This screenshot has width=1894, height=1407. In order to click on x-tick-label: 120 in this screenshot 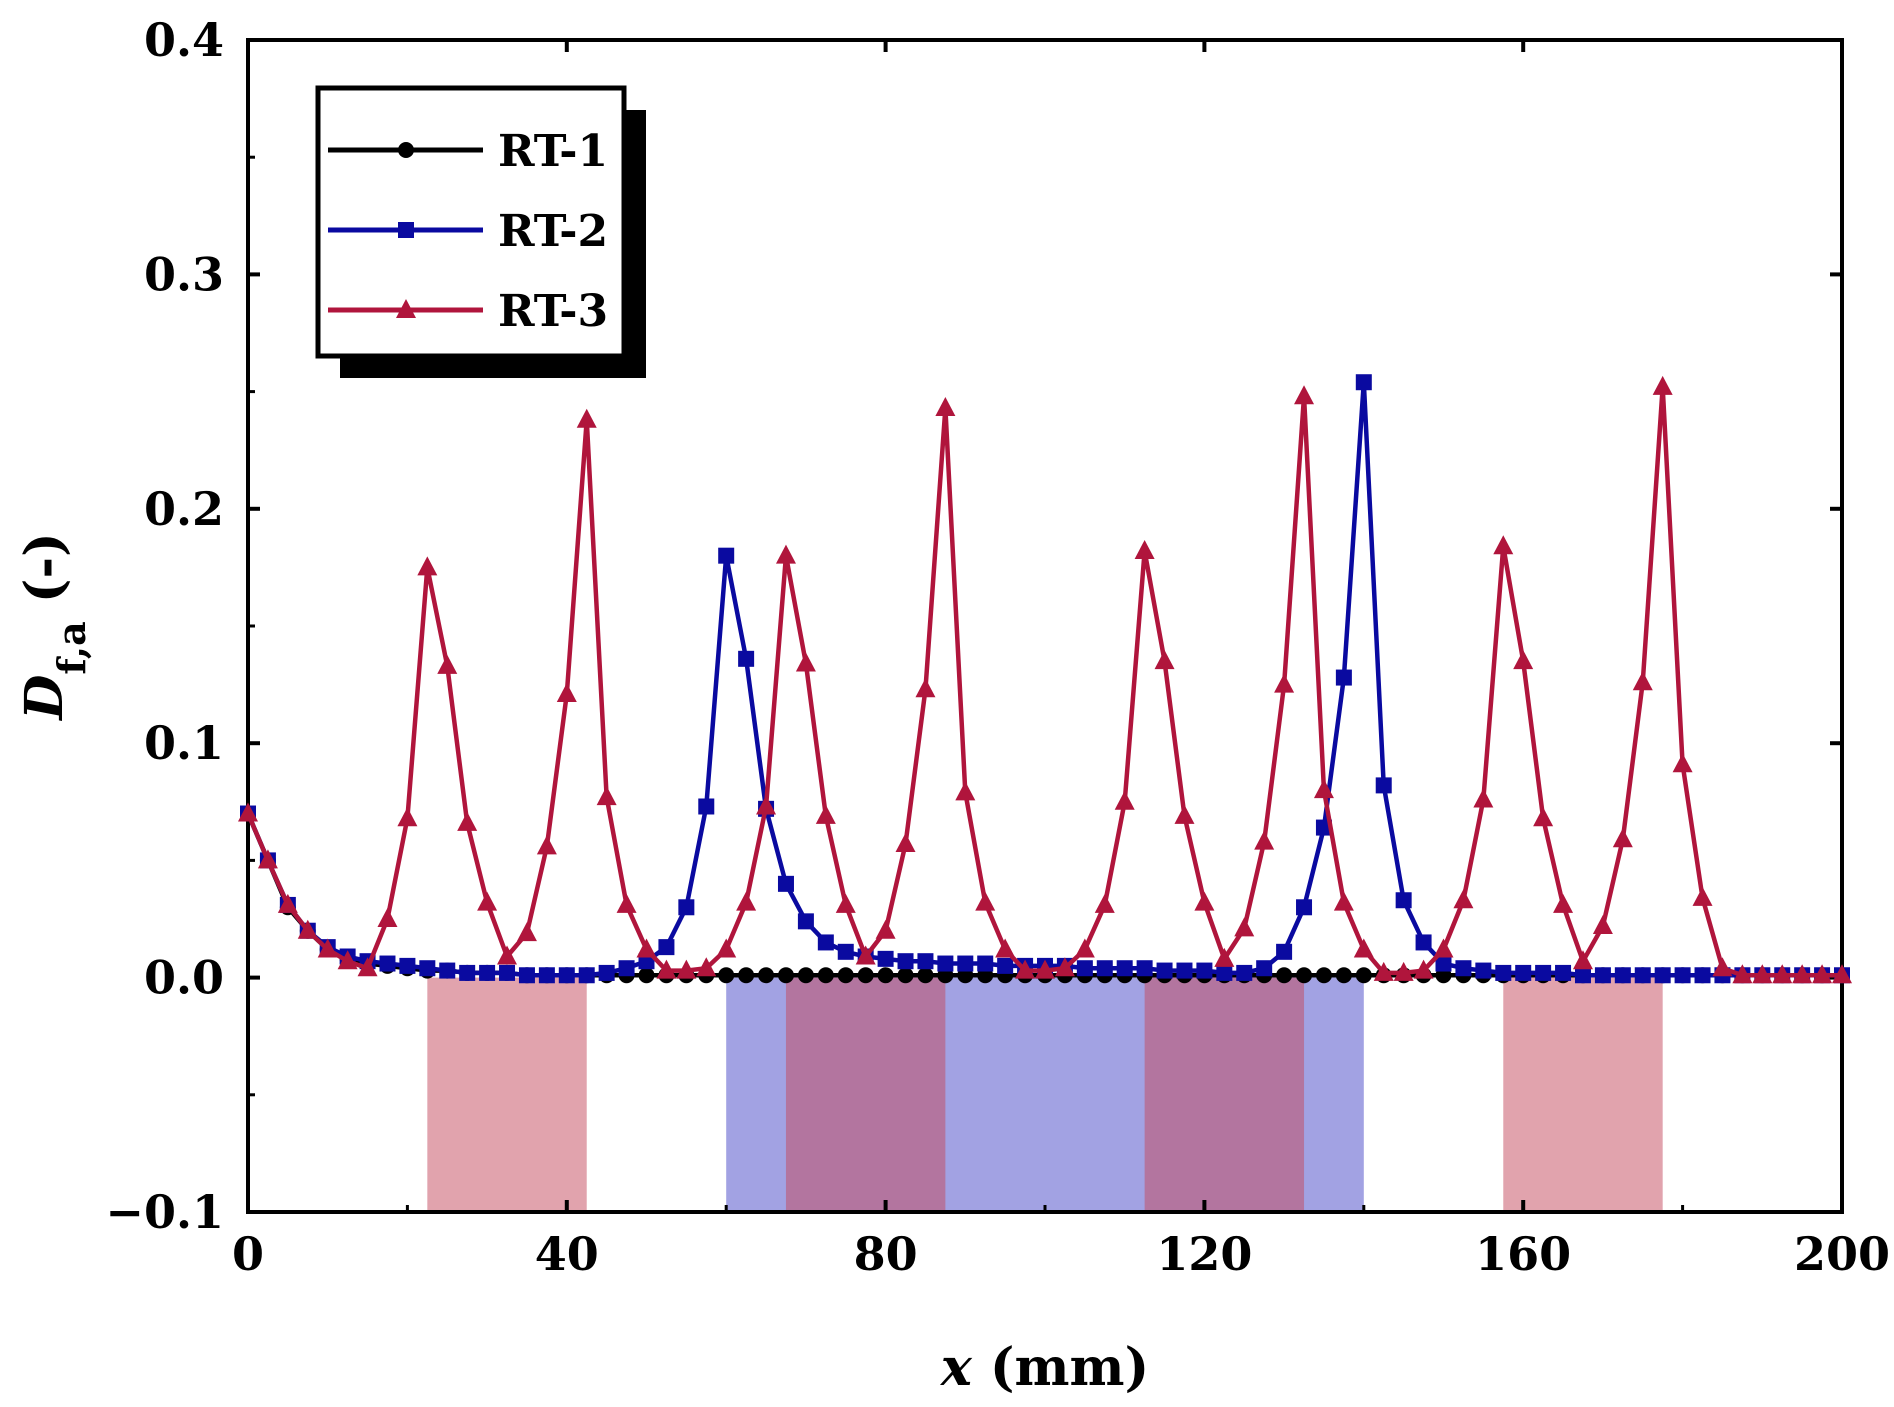, I will do `click(1204, 1254)`.